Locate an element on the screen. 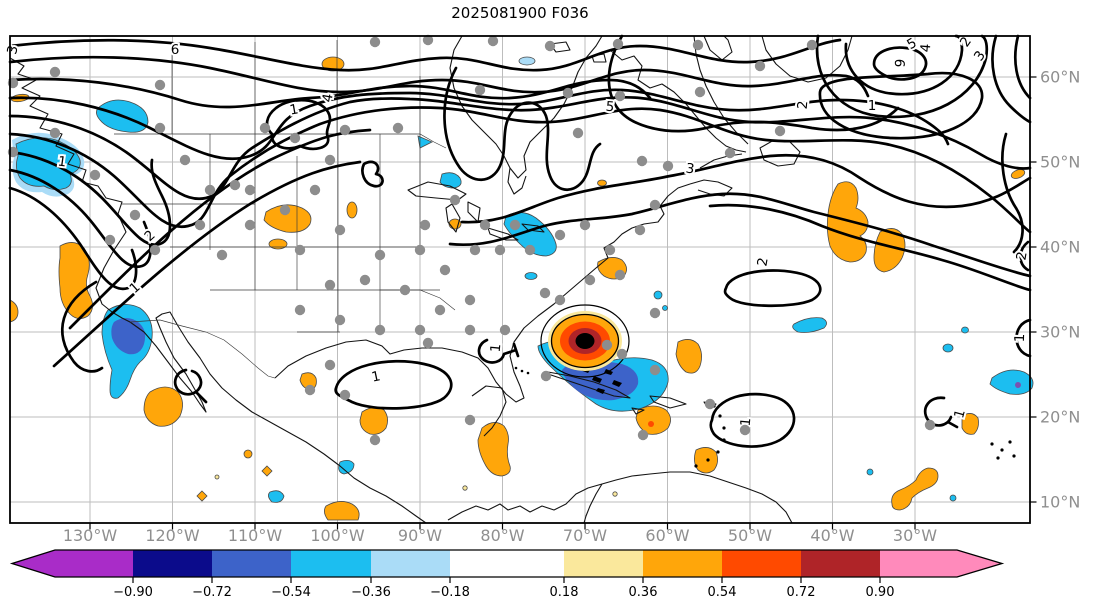 The image size is (1105, 615). colorbar-tick-label: 0.72 is located at coordinates (801, 592).